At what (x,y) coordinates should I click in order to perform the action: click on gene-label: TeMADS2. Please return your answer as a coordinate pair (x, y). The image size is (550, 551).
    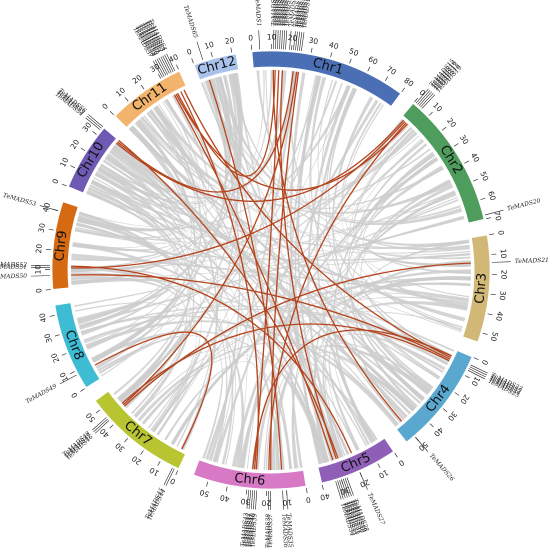
    Looking at the image, I should click on (273, 13).